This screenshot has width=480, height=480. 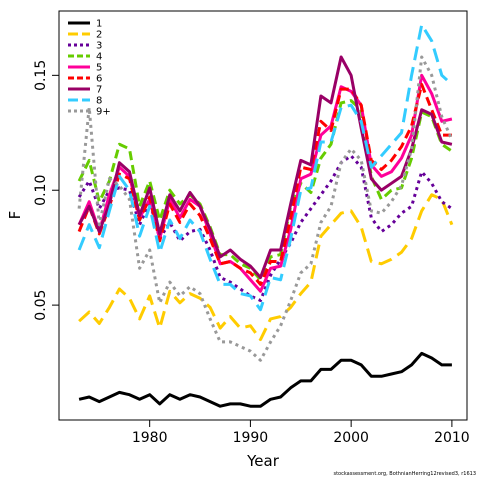 What do you see at coordinates (351, 438) in the screenshot?
I see `x-tick-label: 2000` at bounding box center [351, 438].